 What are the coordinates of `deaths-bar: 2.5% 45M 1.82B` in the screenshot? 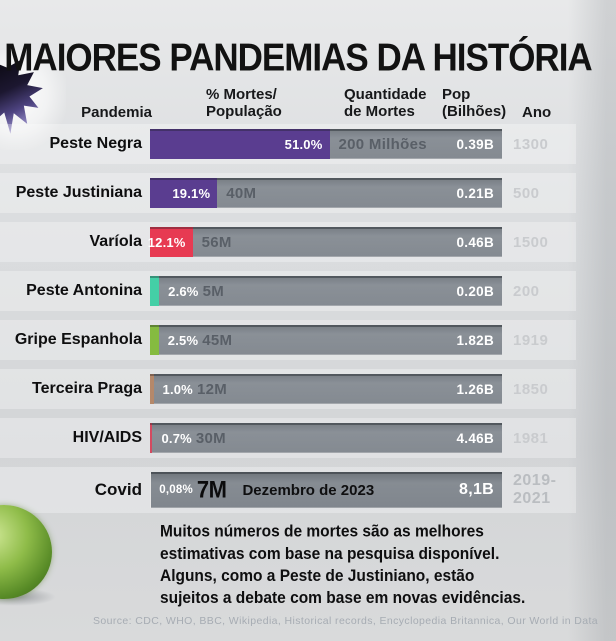 It's located at (326, 340).